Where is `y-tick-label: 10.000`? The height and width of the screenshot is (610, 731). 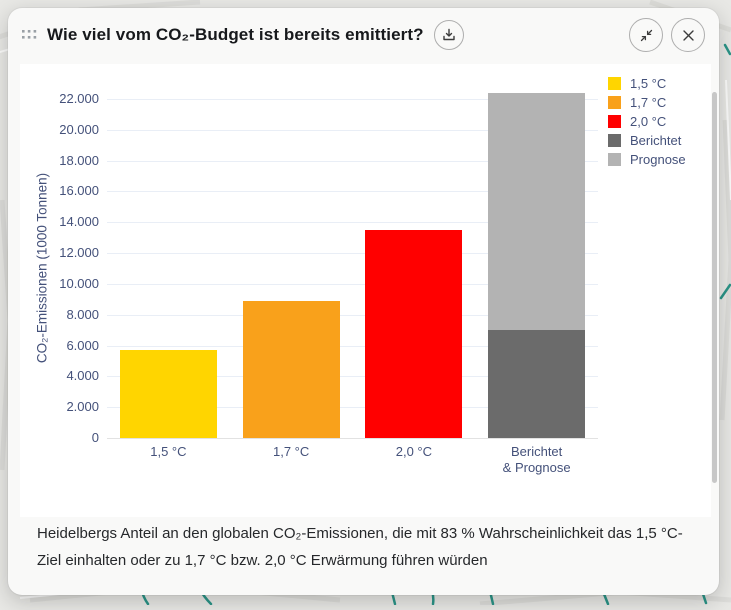
y-tick-label: 10.000 is located at coordinates (79, 283).